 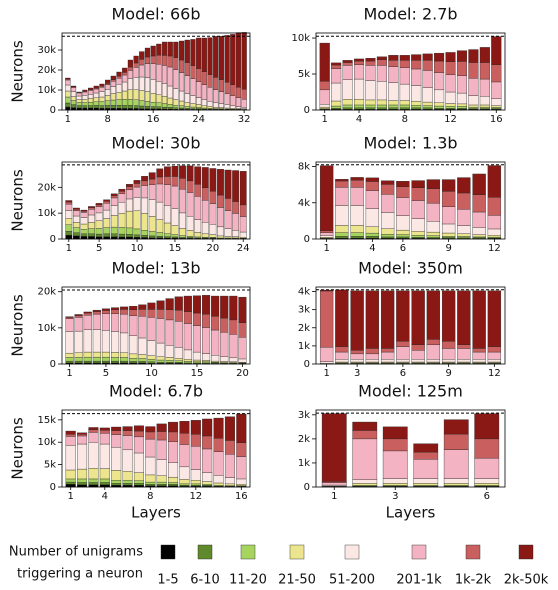 What do you see at coordinates (167, 580) in the screenshot?
I see `legend-label: 1-5` at bounding box center [167, 580].